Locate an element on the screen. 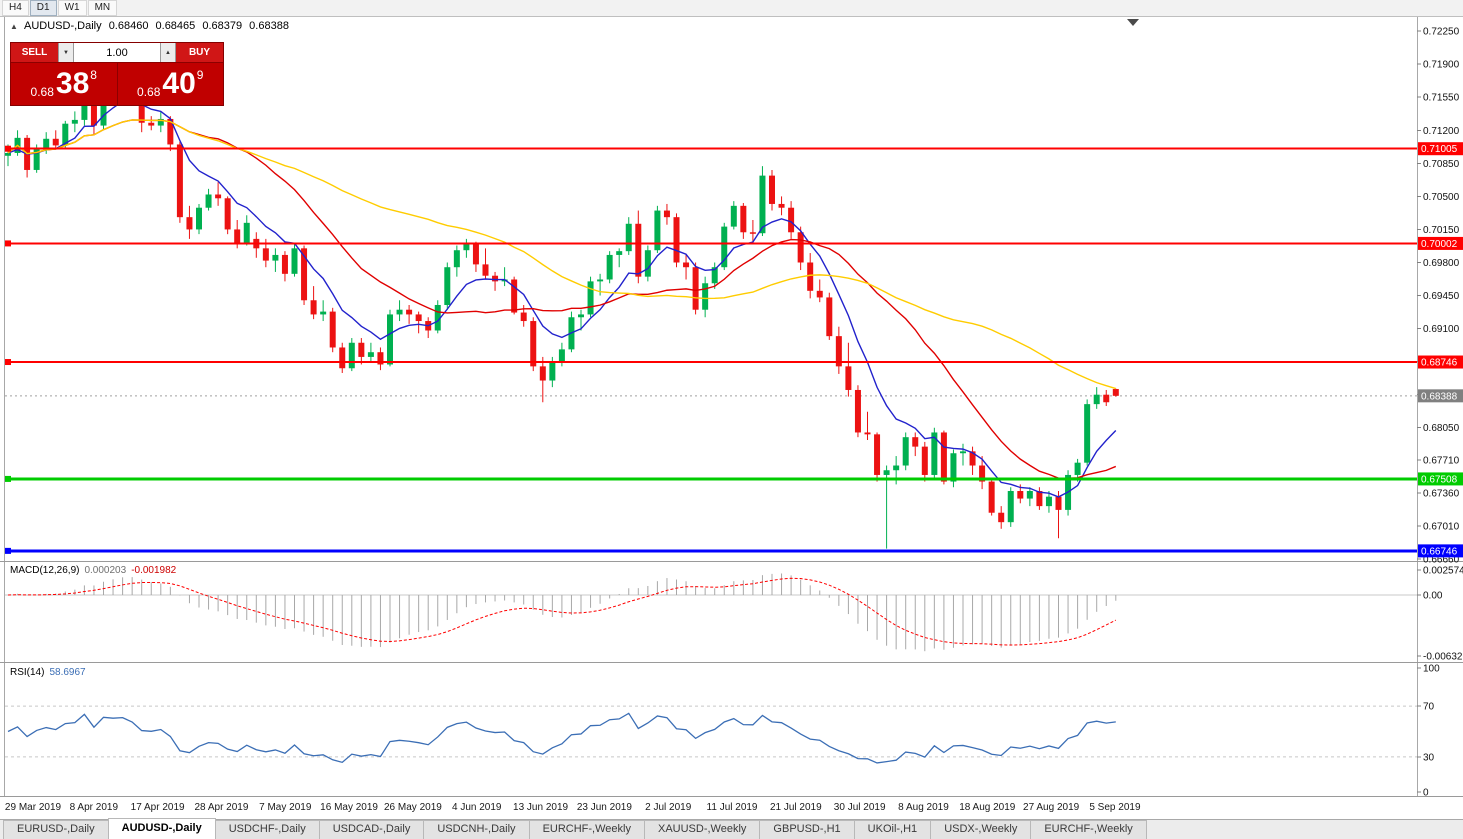 The height and width of the screenshot is (839, 1463). ohlc-high: 0.68465 is located at coordinates (175, 26).